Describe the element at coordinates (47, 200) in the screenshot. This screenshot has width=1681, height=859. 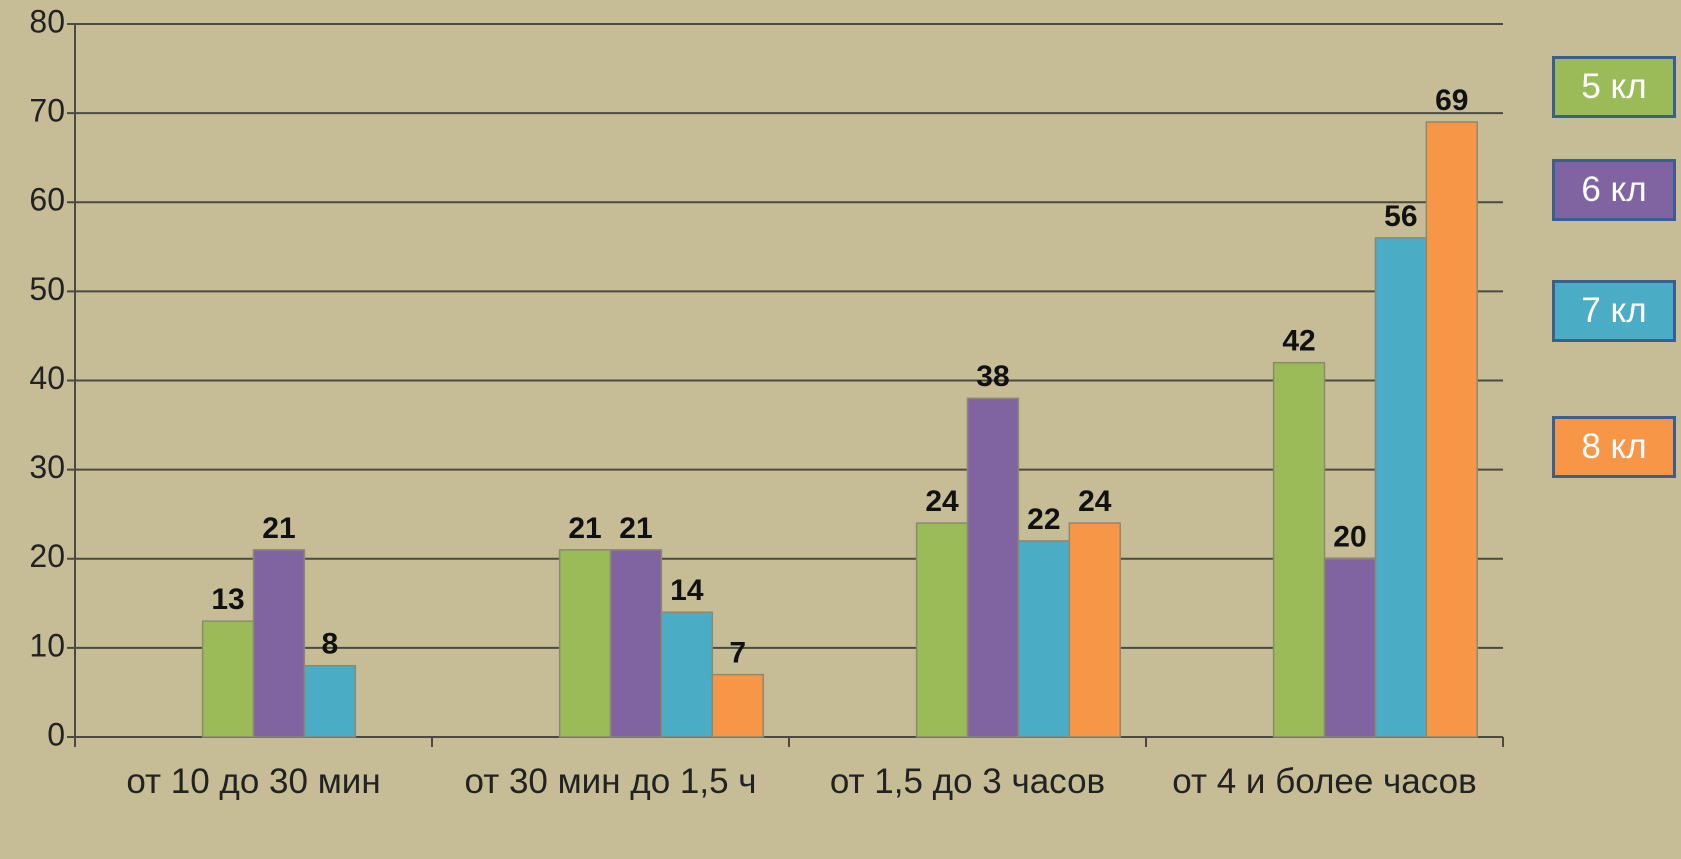
I see `y-tick-label: 60` at that location.